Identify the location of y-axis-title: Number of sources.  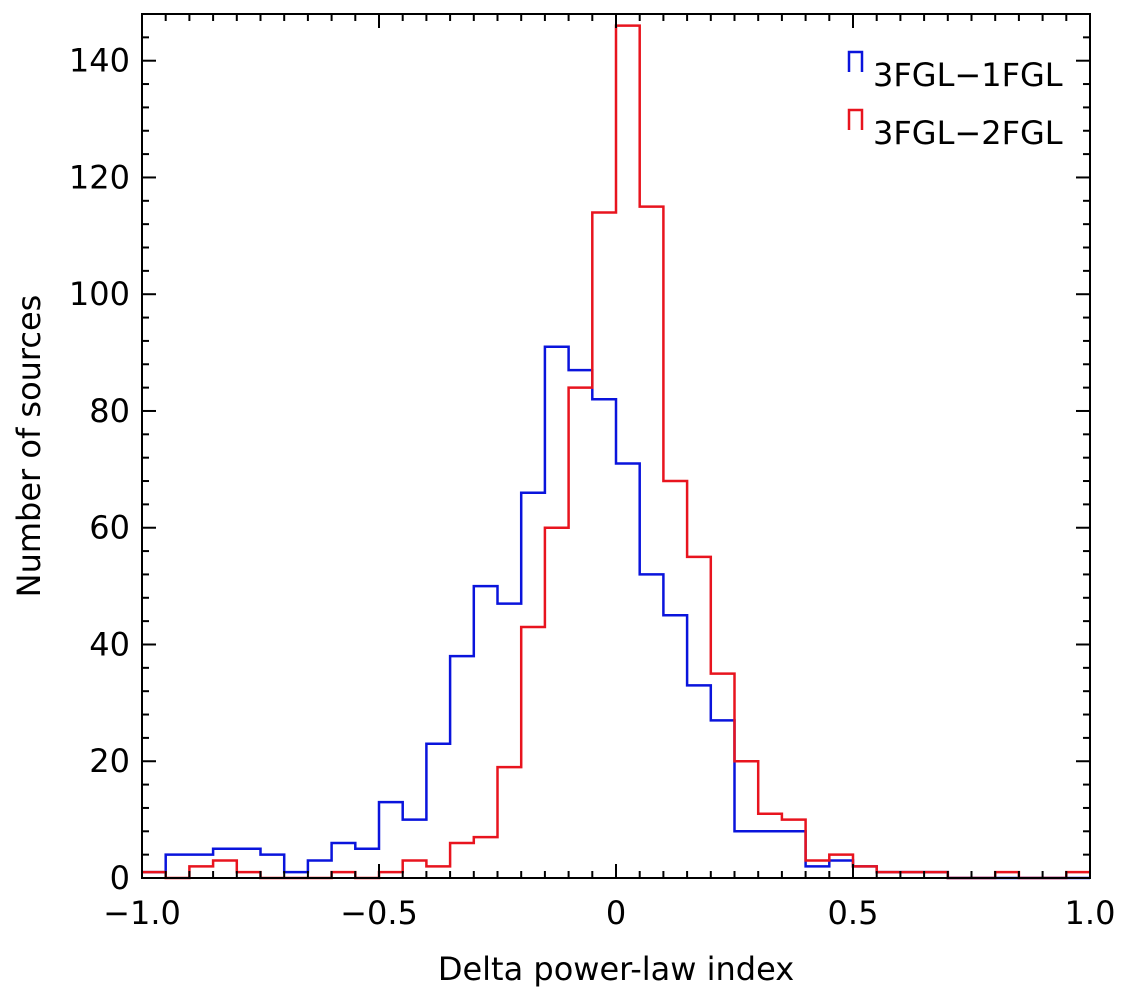
(29, 446).